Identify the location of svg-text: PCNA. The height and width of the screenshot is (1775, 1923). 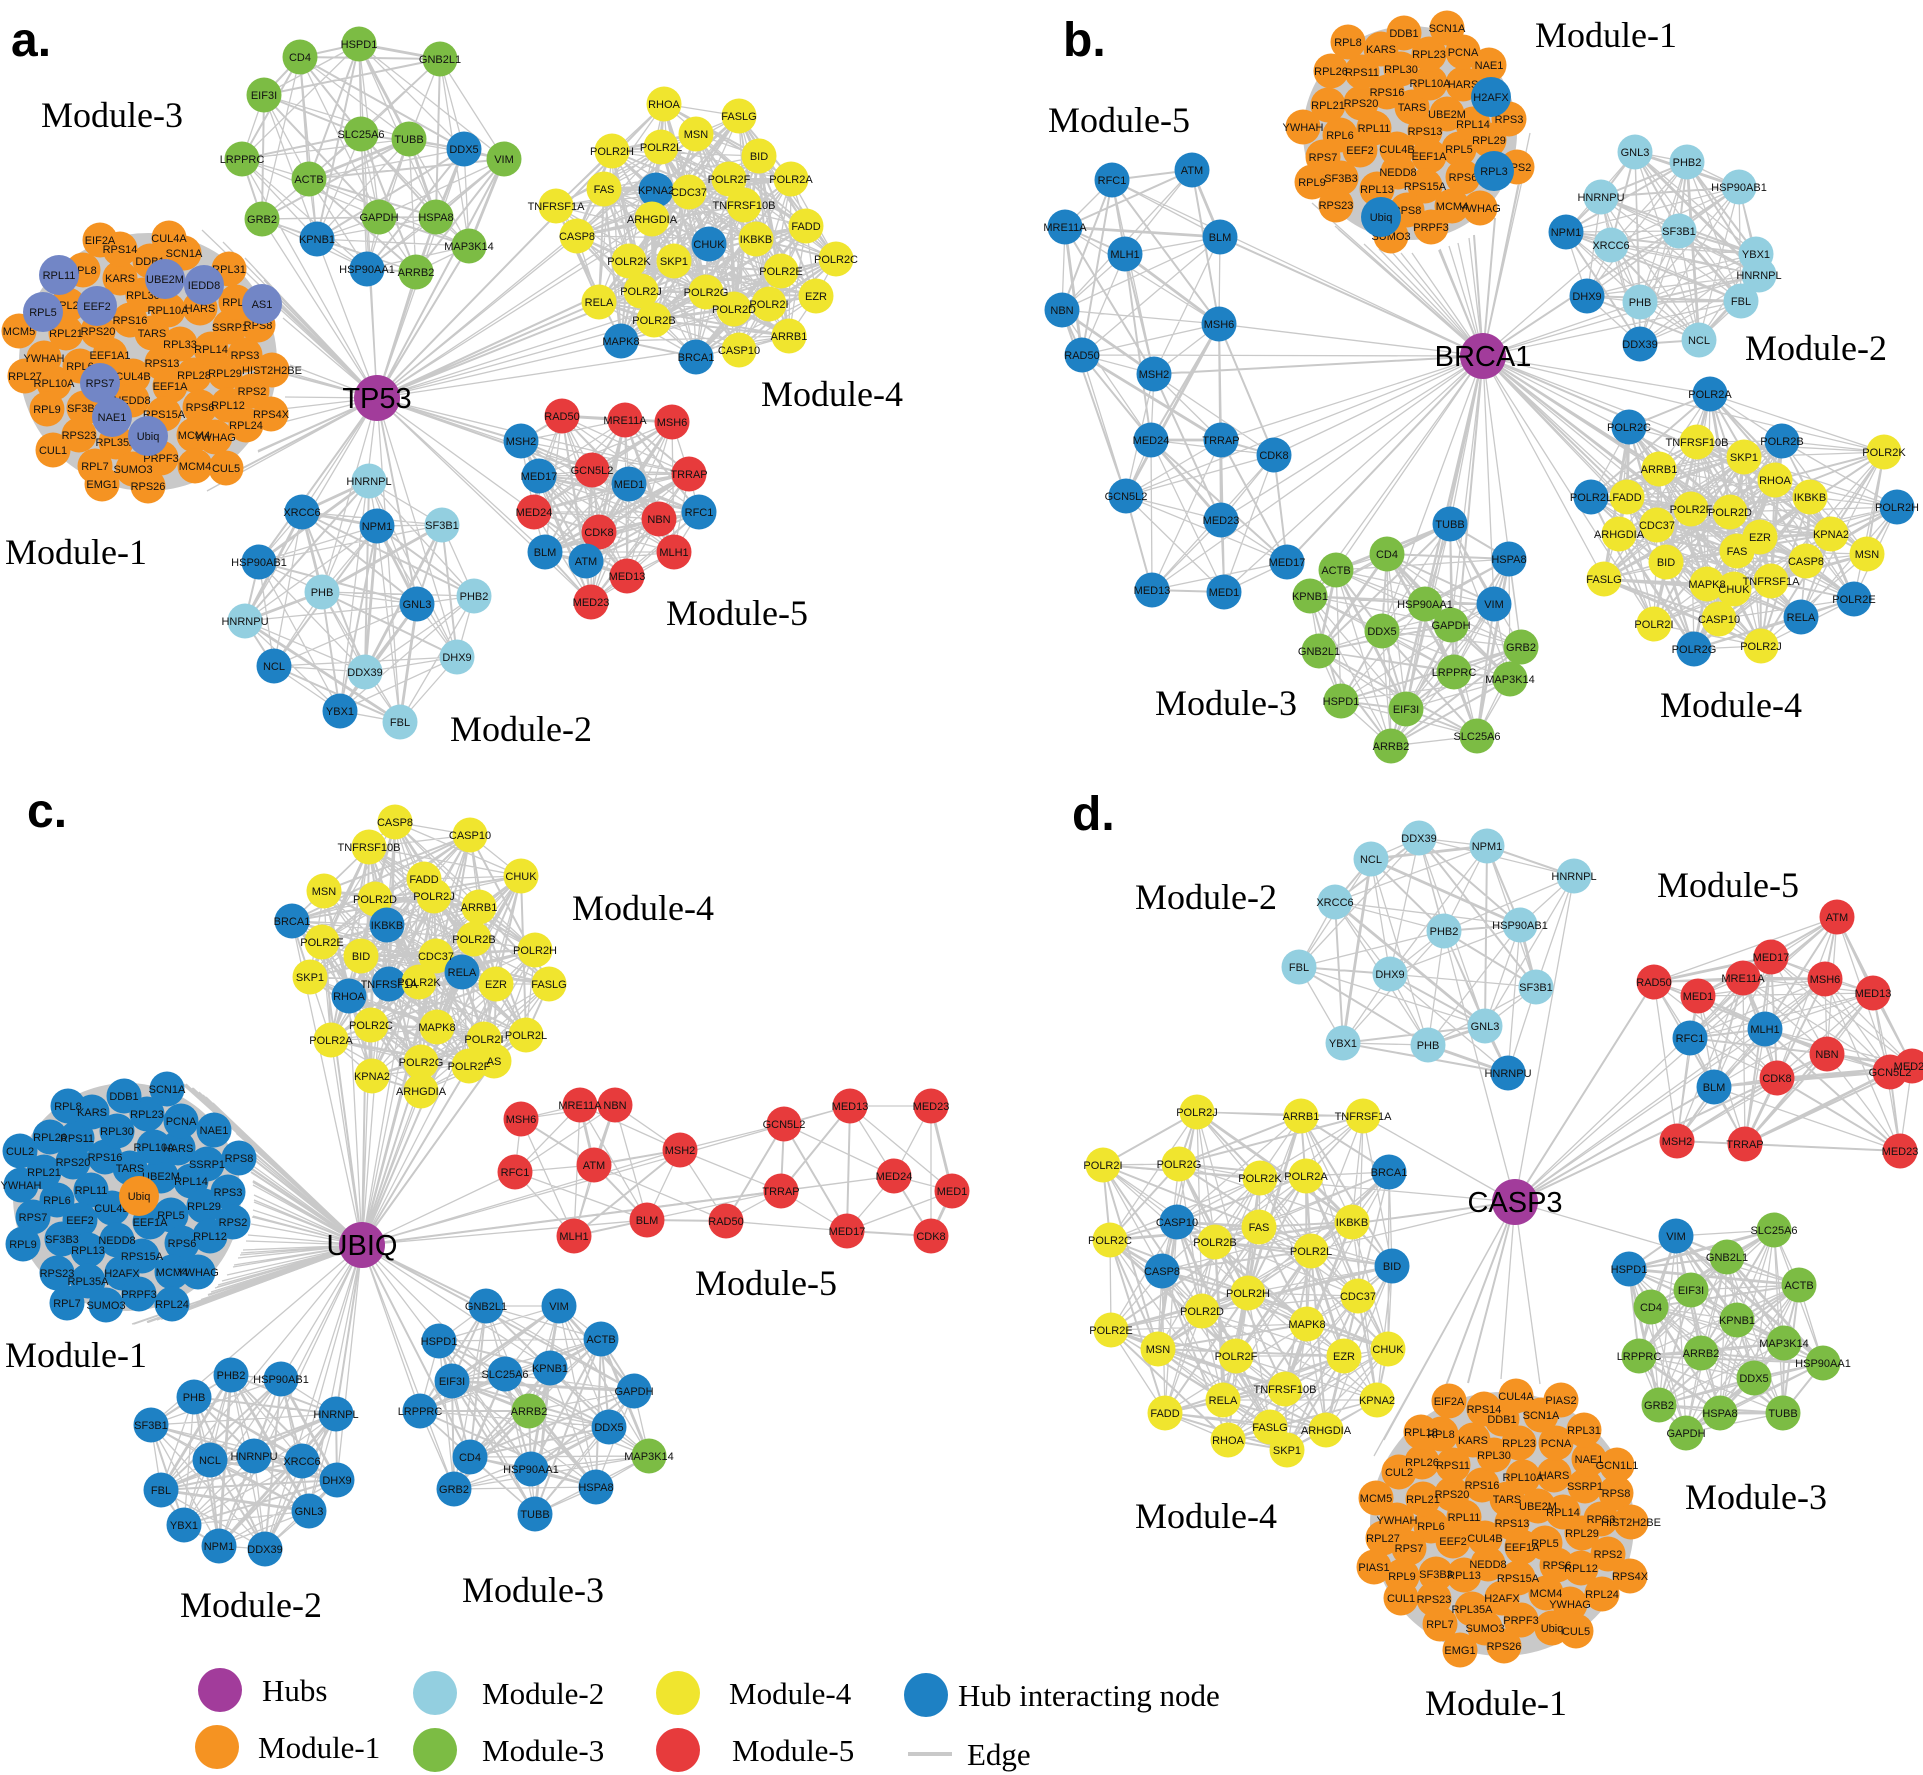
(1556, 1444).